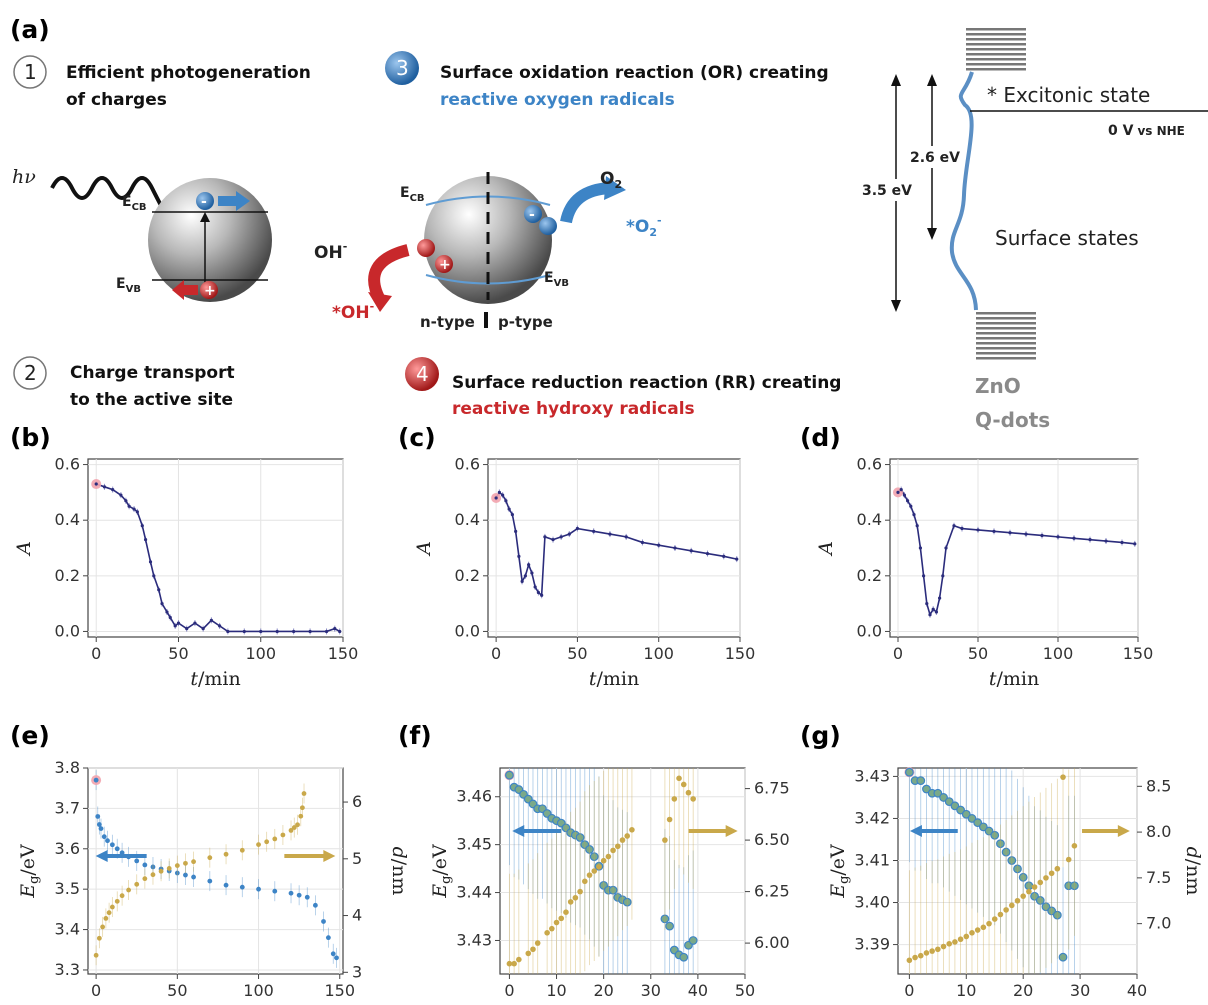 The image size is (1208, 1005). Describe the element at coordinates (30, 735) in the screenshot. I see `panel-label-e: (e)` at that location.